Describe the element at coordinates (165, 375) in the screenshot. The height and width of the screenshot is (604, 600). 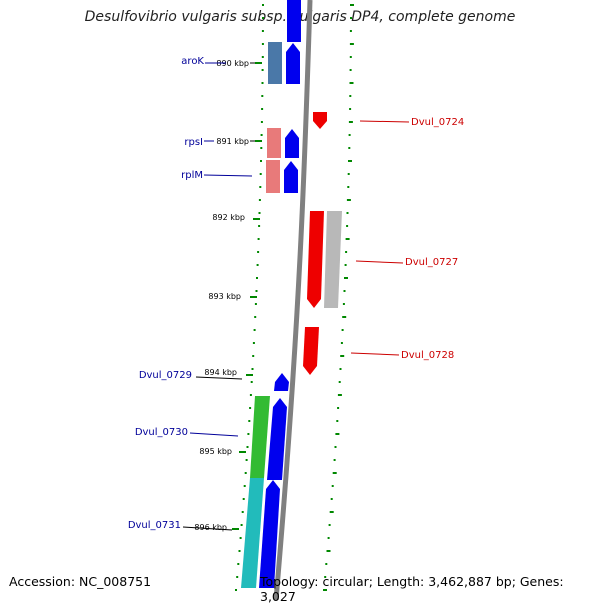
I see `gene-label-dvul0729: Dvul_0729` at that location.